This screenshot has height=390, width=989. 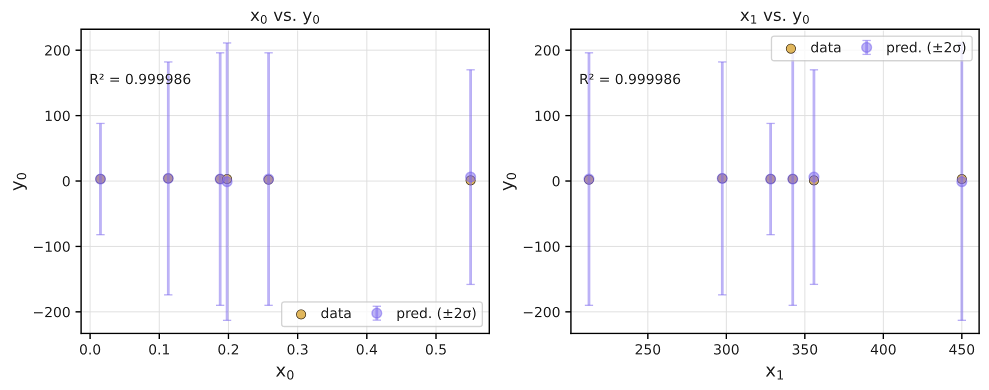 What do you see at coordinates (90, 349) in the screenshot?
I see `x-tick-label: 0.0` at bounding box center [90, 349].